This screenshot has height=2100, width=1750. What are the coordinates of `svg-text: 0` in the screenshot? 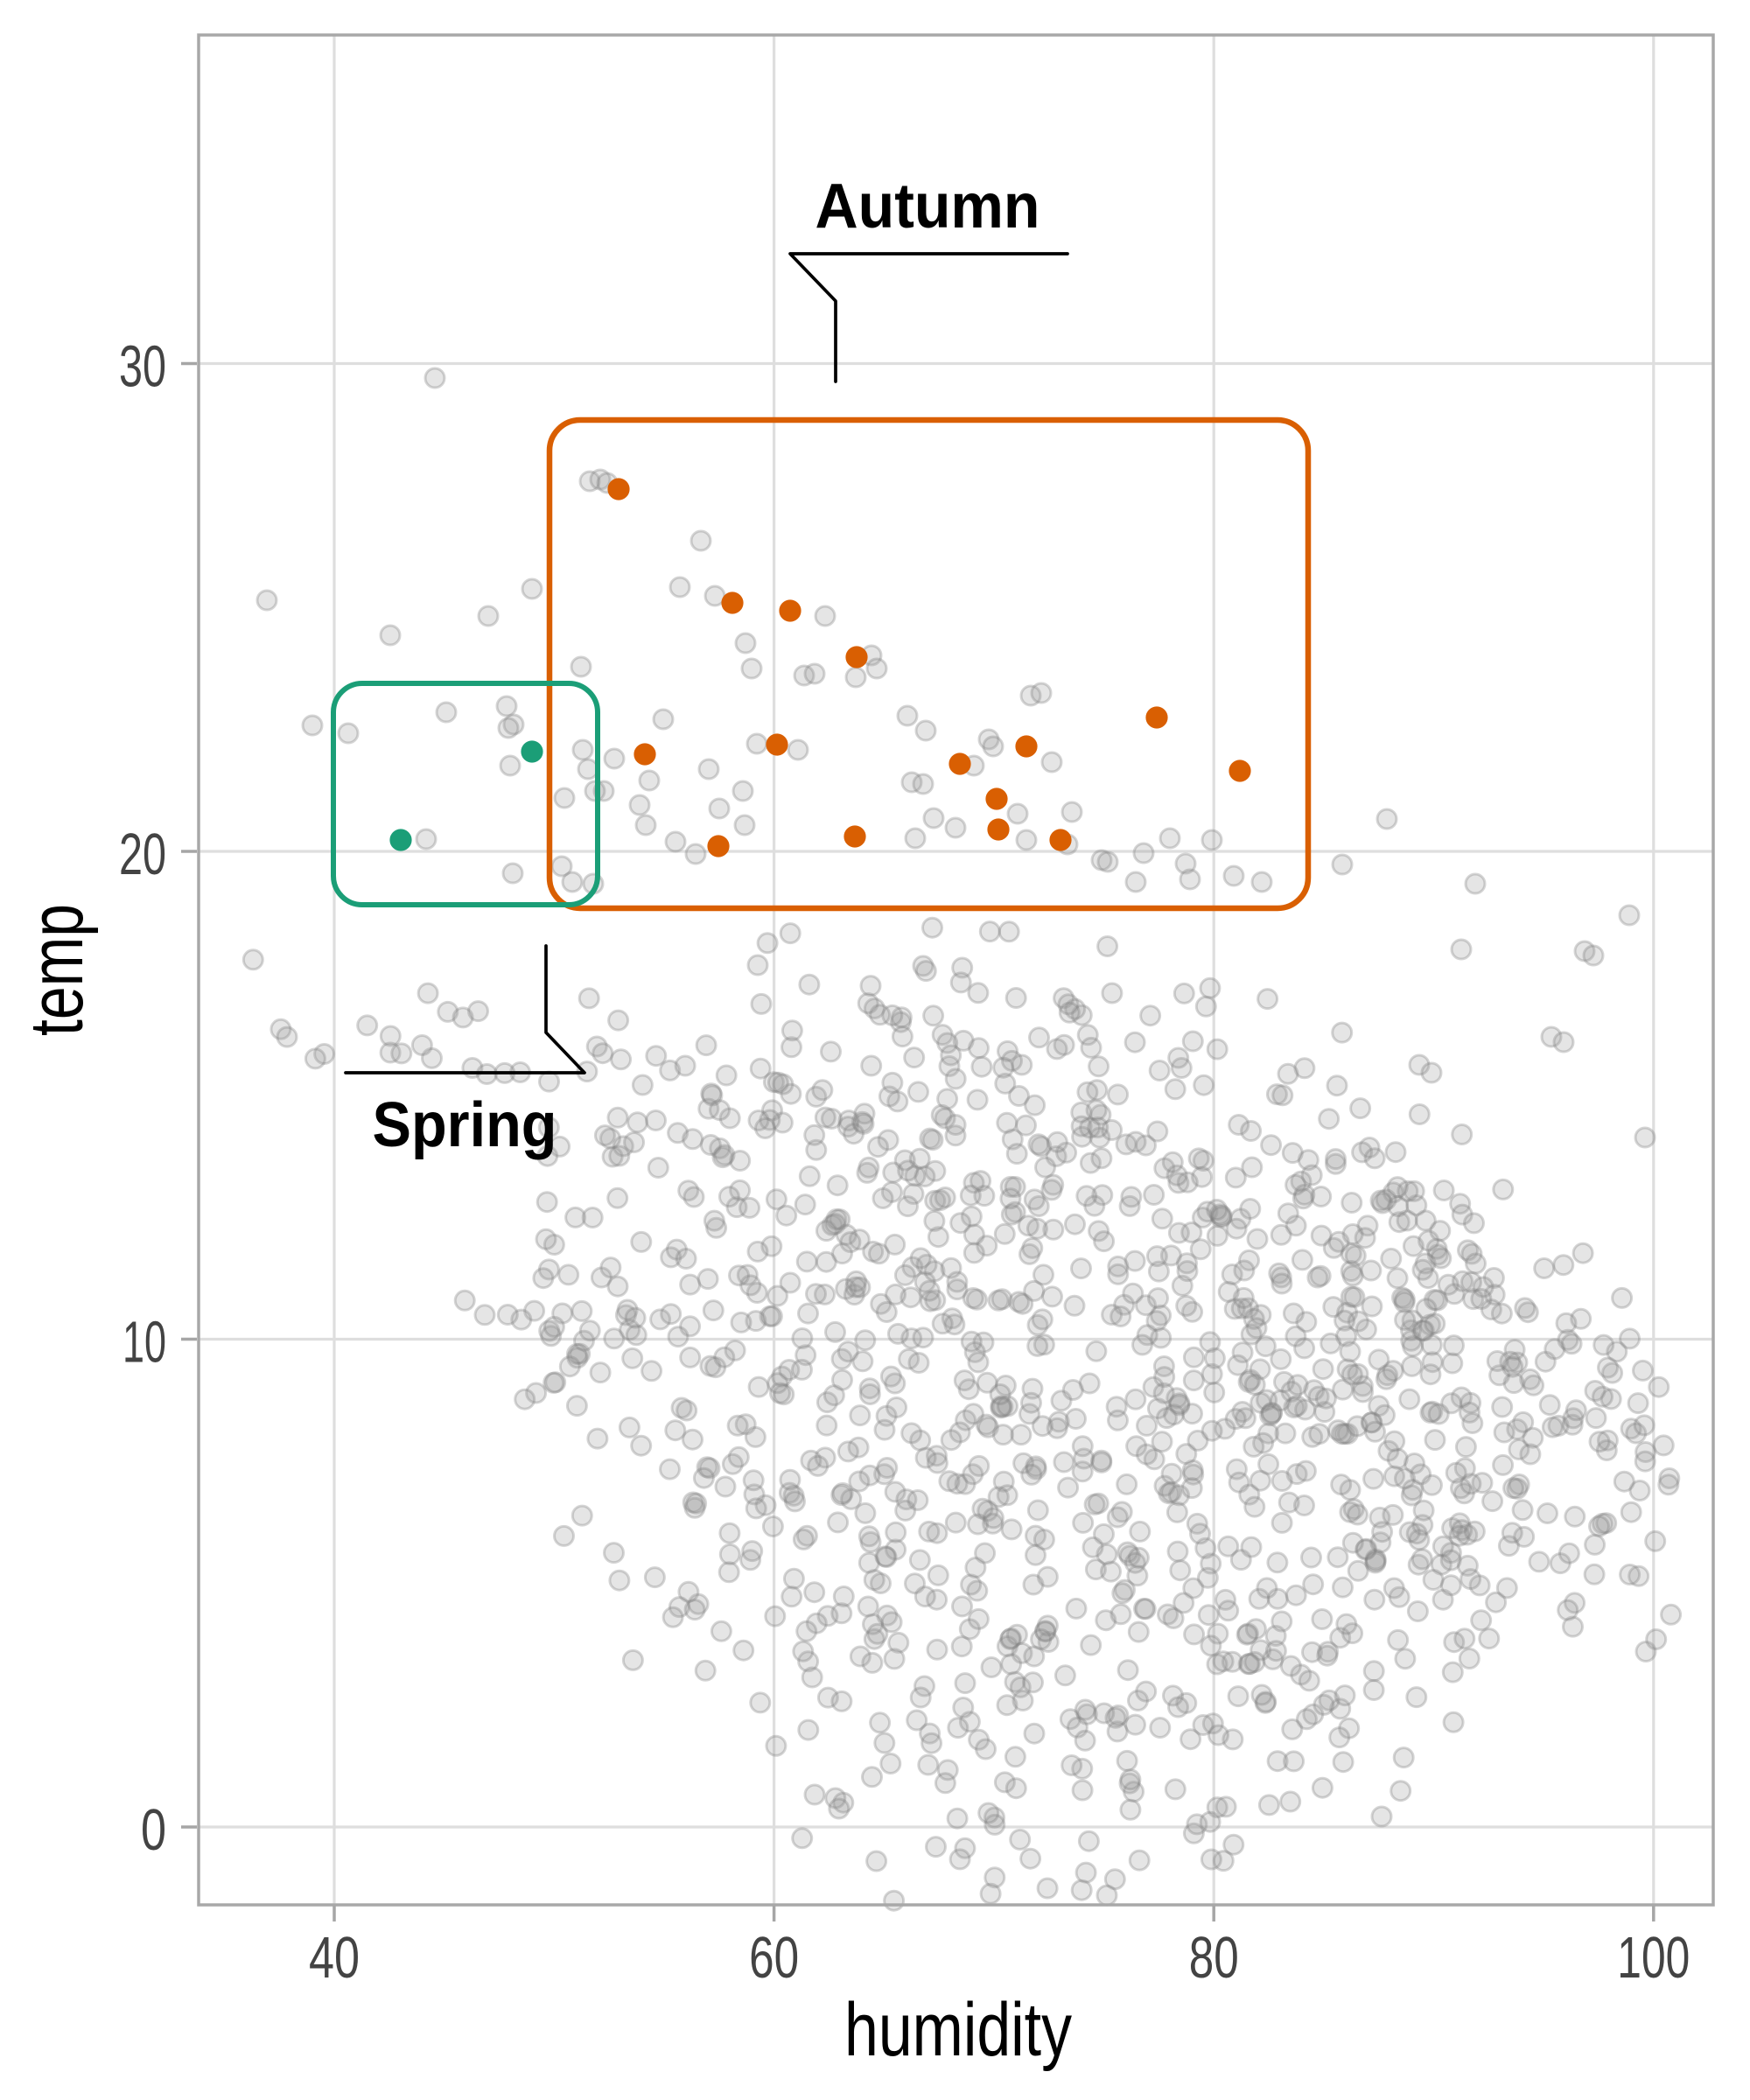 It's located at (153, 1830).